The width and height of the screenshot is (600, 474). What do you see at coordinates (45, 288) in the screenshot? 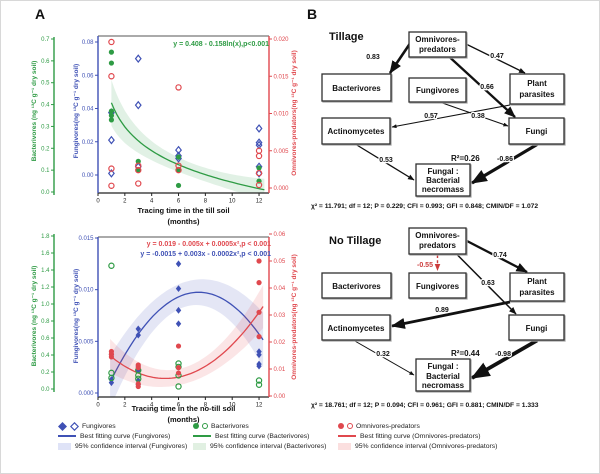
I see `svg-text: 1.2` at bounding box center [45, 288].